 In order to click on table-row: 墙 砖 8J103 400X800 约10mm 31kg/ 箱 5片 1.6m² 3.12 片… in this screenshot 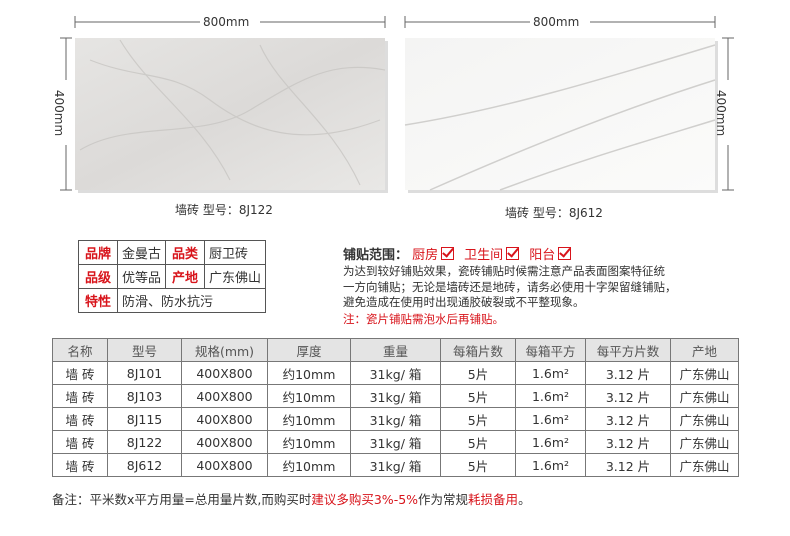, I will do `click(395, 396)`.